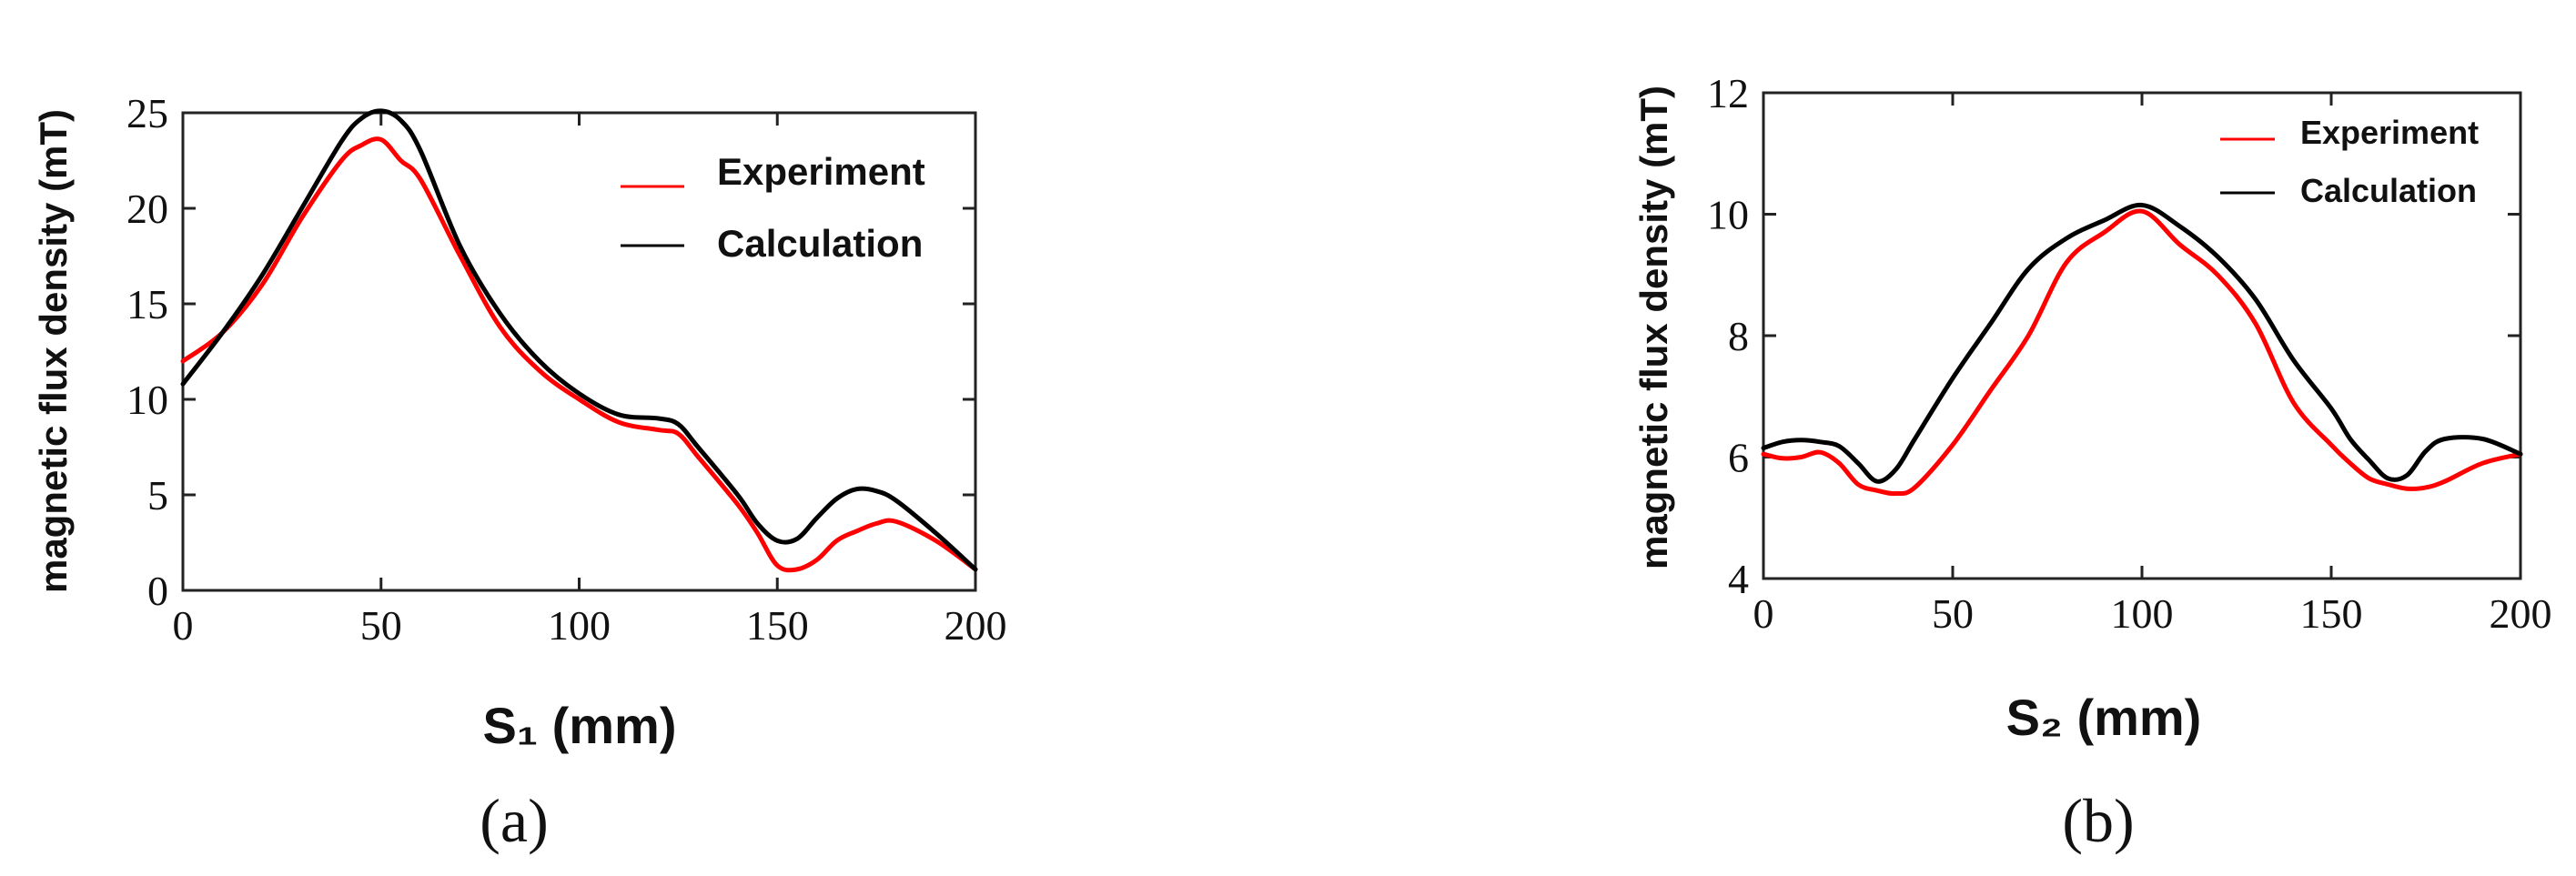 Image resolution: width=2576 pixels, height=876 pixels. What do you see at coordinates (1653, 327) in the screenshot?
I see `y-axis-label-b: magnetic flux density (mT)` at bounding box center [1653, 327].